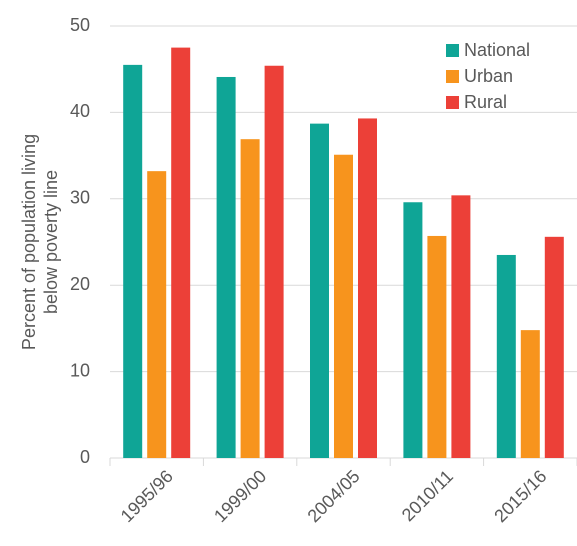 The image size is (577, 546). Describe the element at coordinates (485, 102) in the screenshot. I see `legend-label: Rural` at that location.